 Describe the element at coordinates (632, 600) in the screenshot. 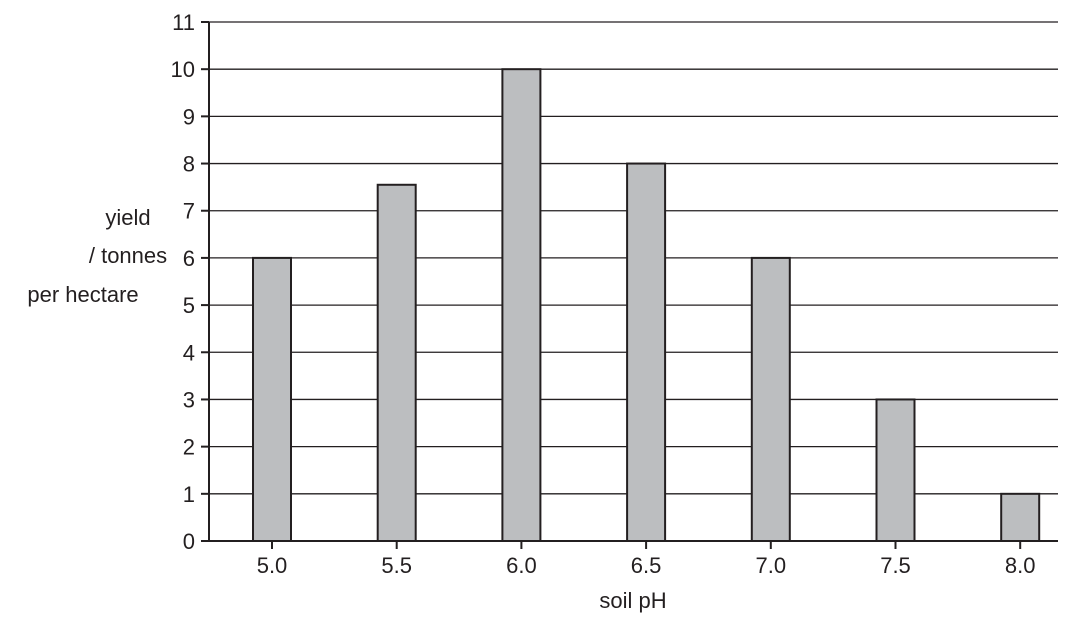

I see `x-axis-title: soil pH` at that location.